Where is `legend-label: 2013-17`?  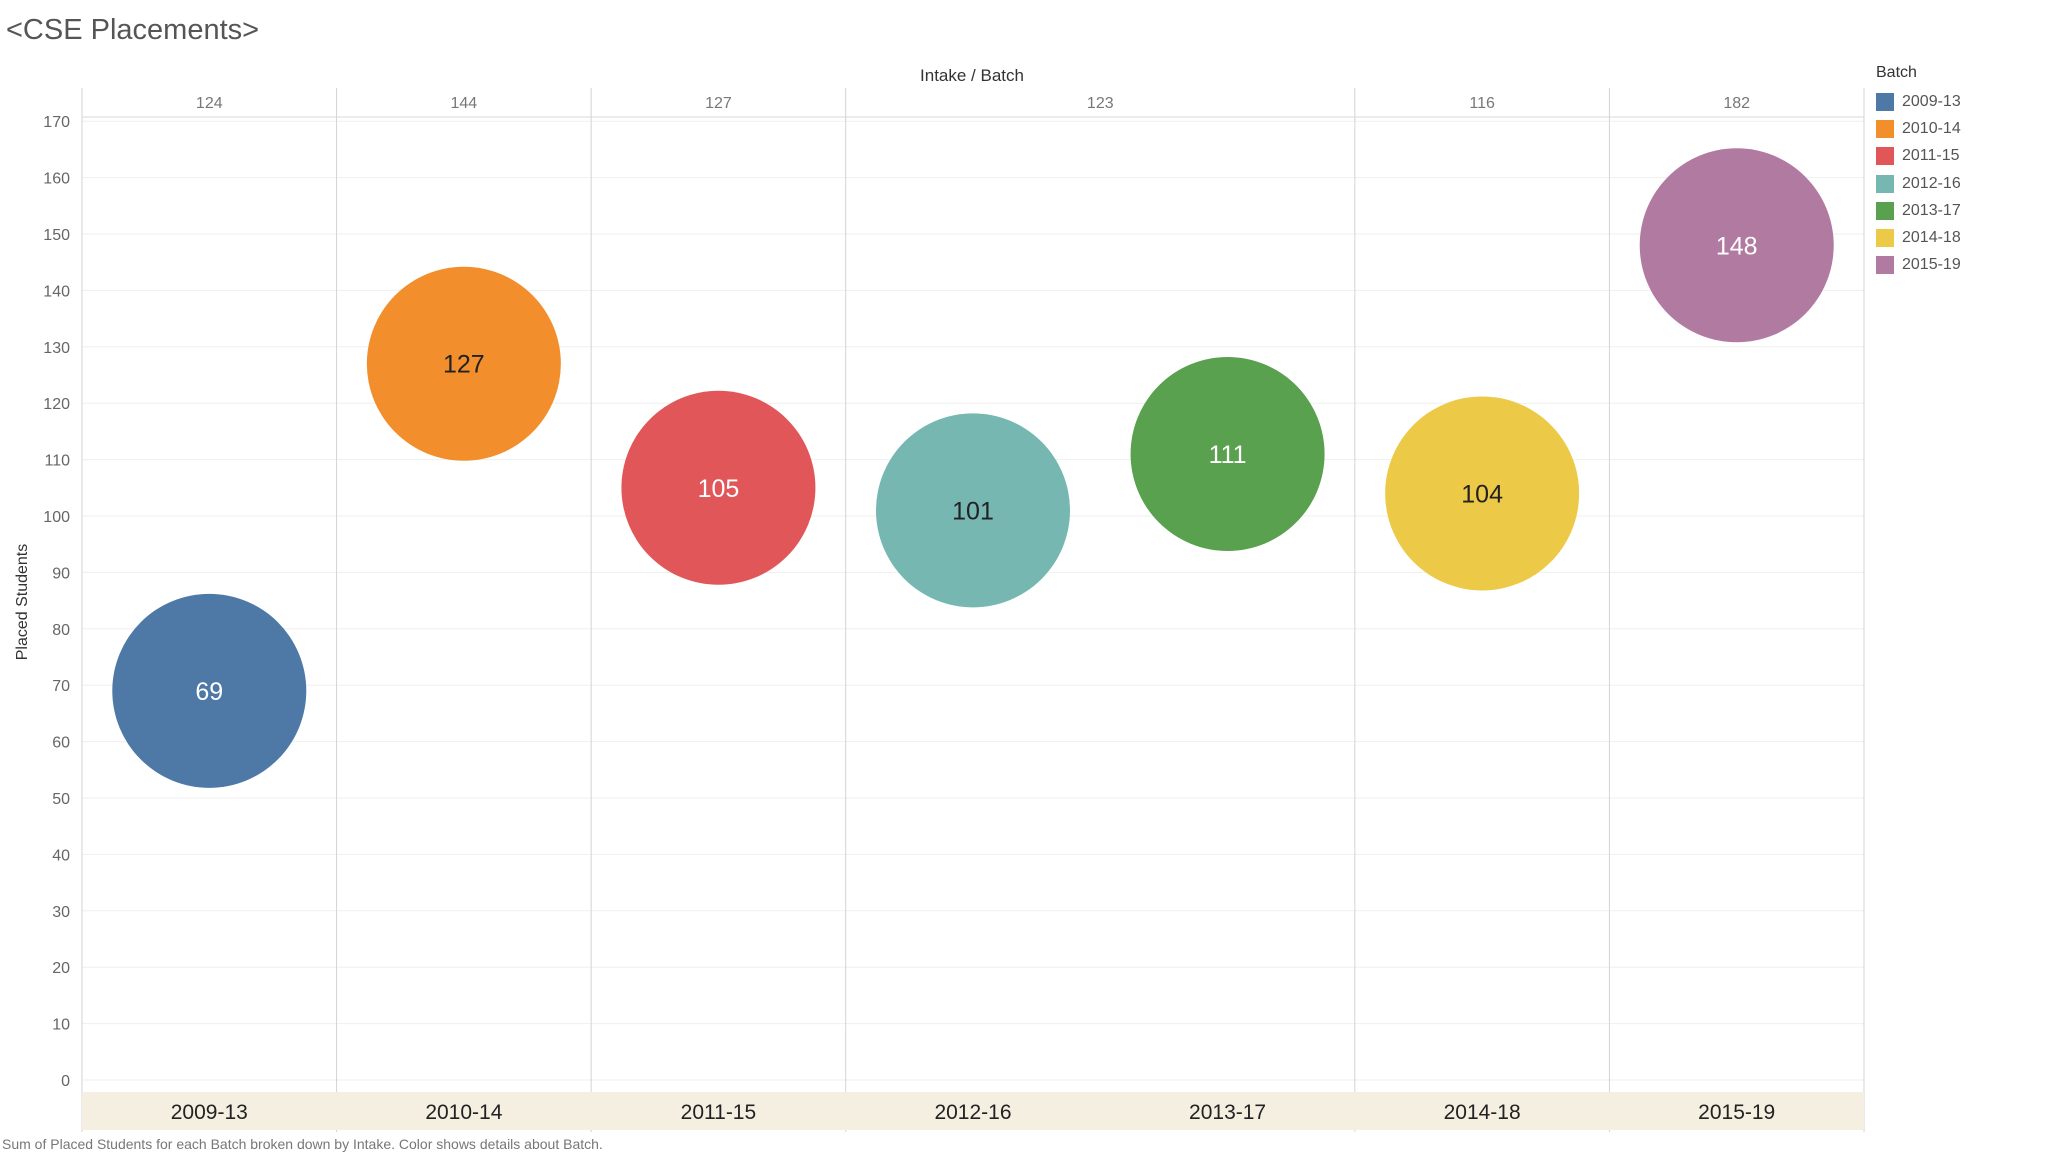 legend-label: 2013-17 is located at coordinates (1931, 210).